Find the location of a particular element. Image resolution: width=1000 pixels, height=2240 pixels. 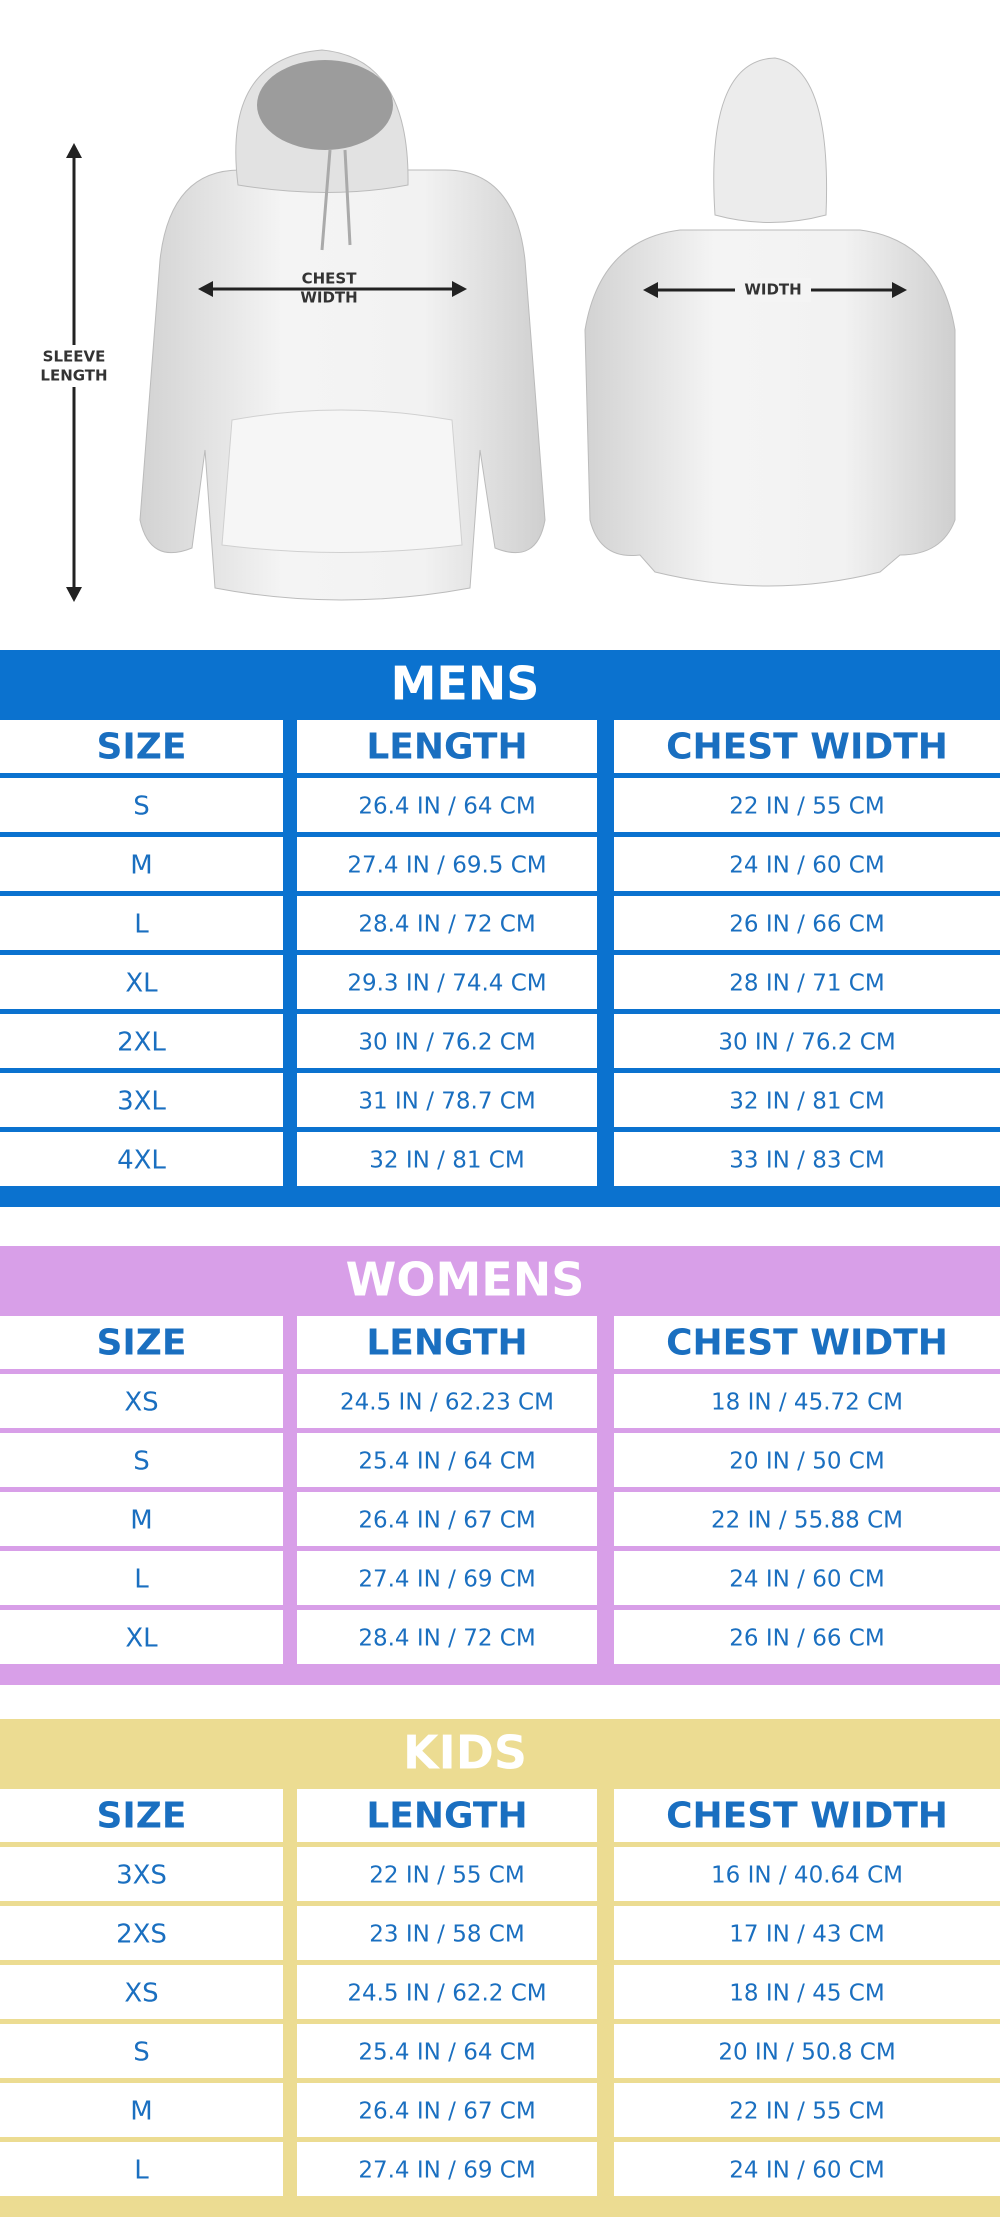

cell-text: 20 IN / 50 CM is located at coordinates (806, 1462).